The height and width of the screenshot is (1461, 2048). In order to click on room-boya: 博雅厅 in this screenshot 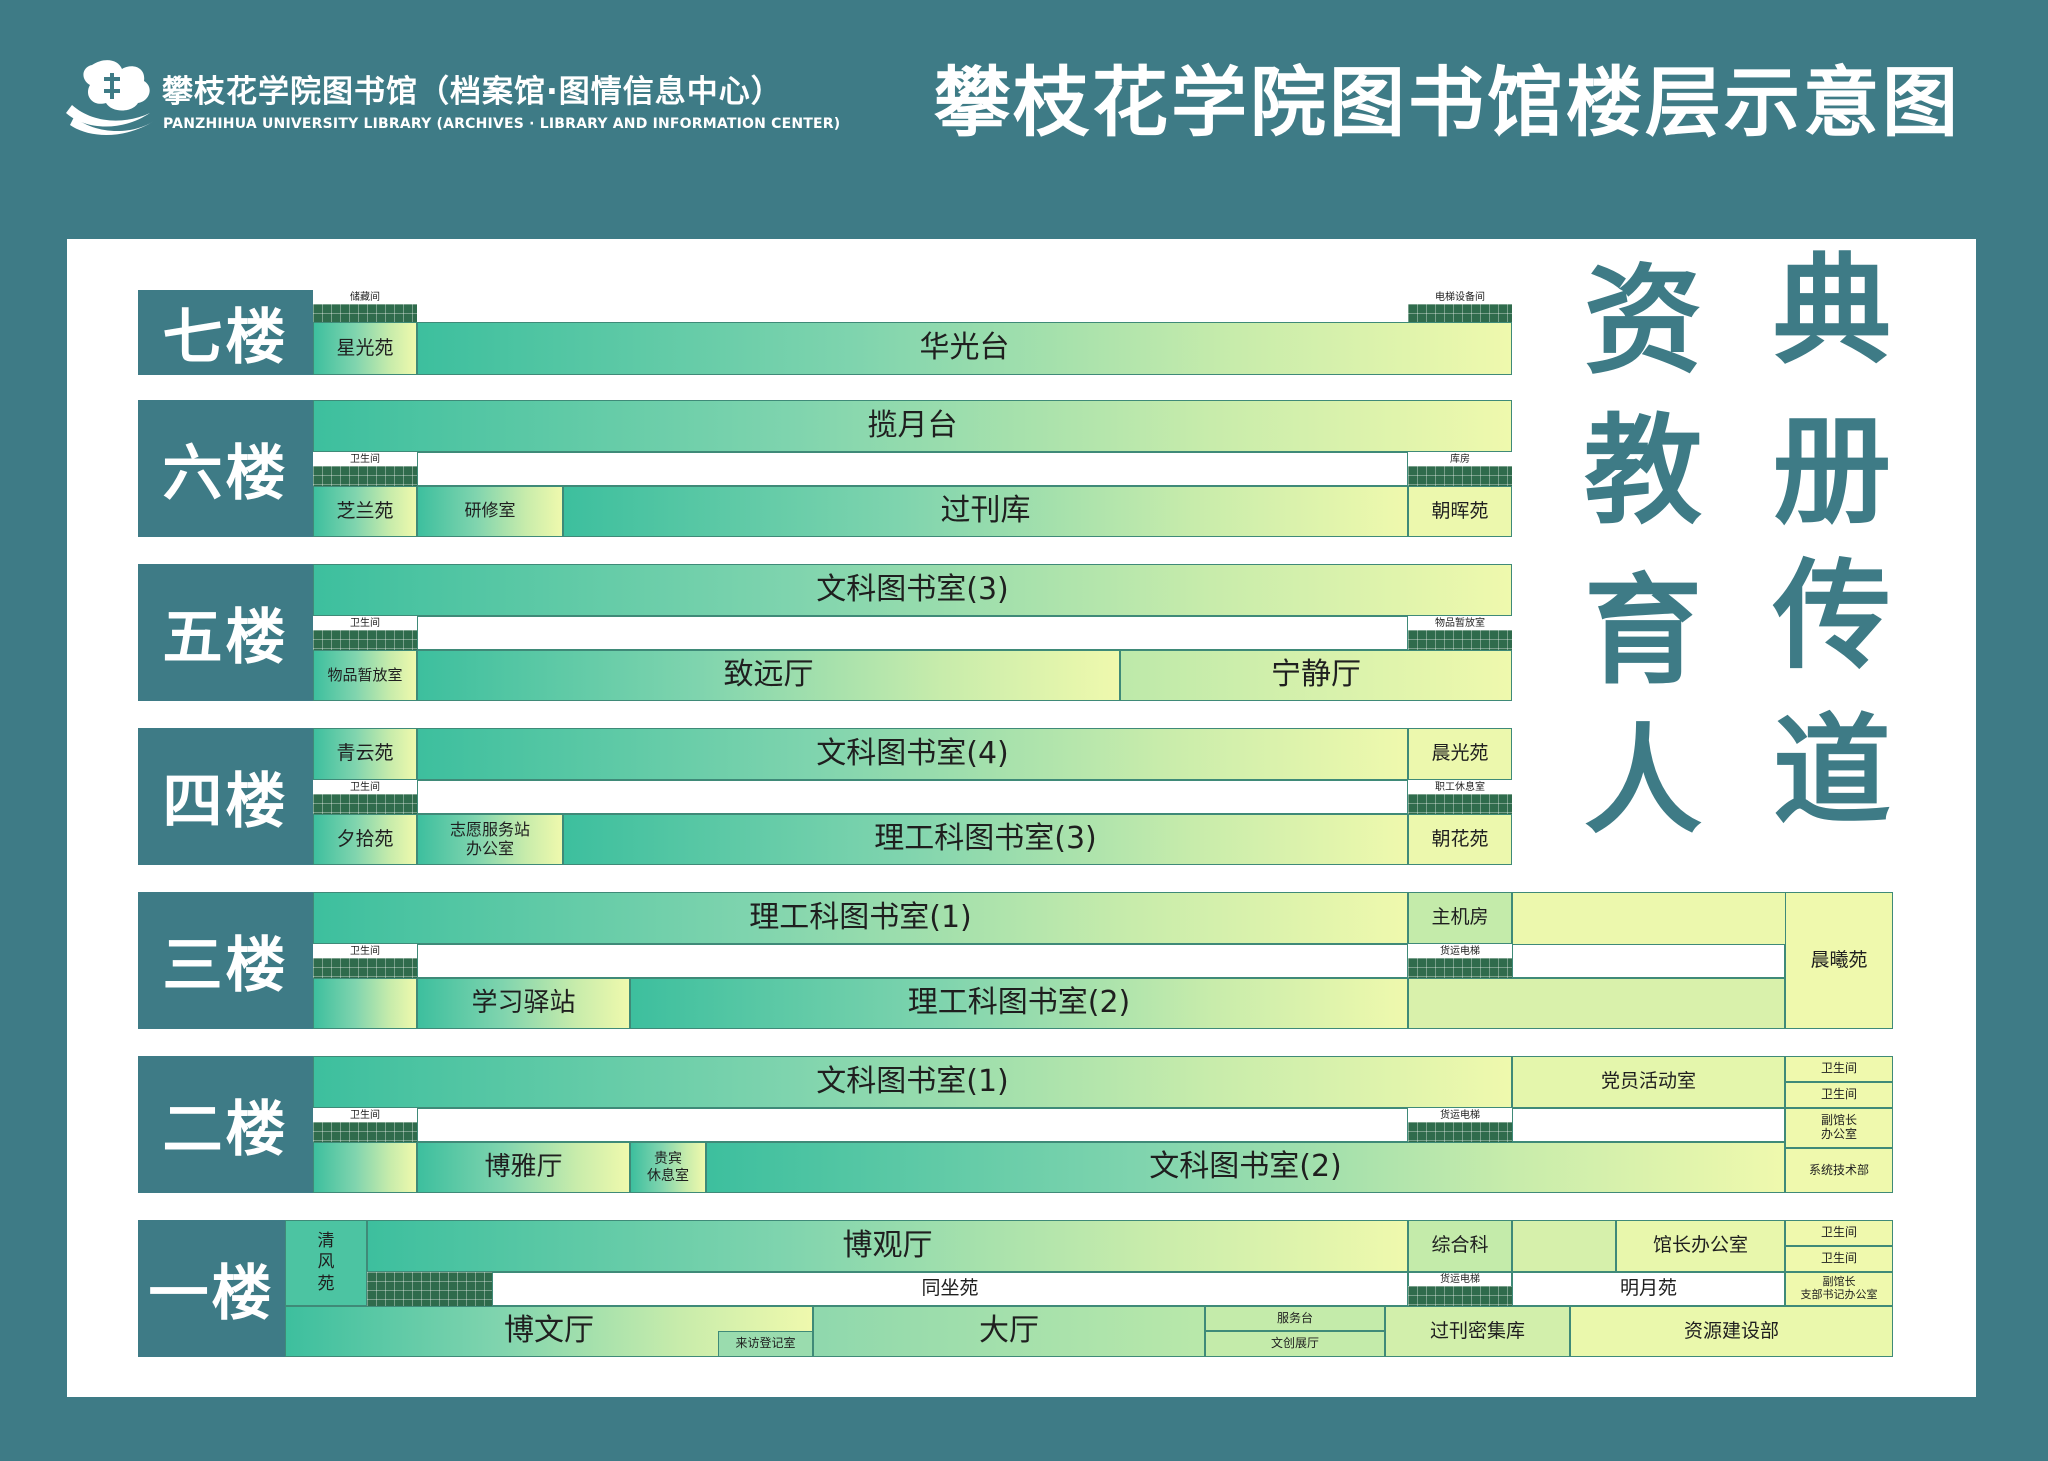, I will do `click(523, 1167)`.